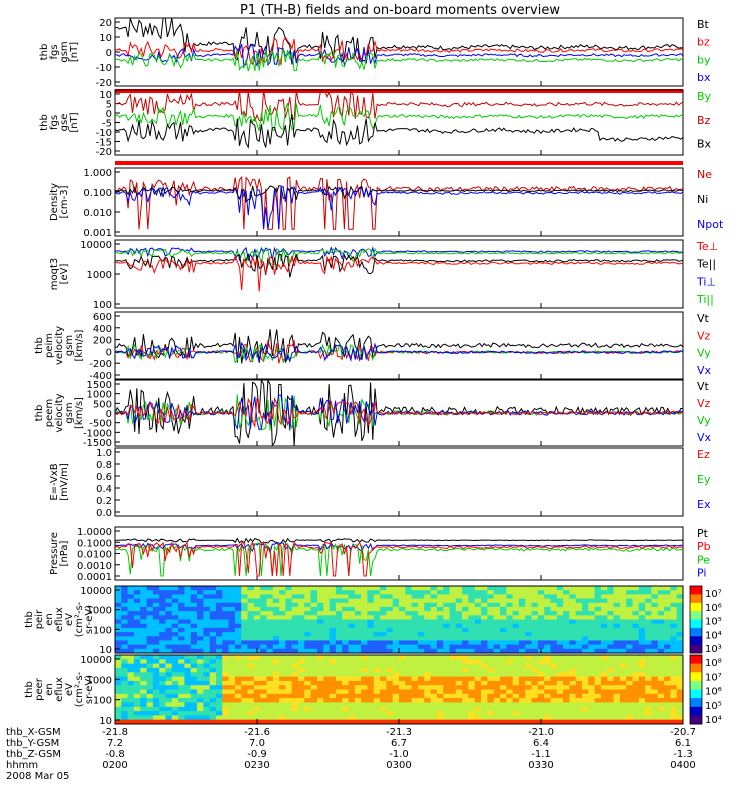 The image size is (750, 800). Describe the element at coordinates (683, 754) in the screenshot. I see `ephemeris-value: -1.3` at that location.